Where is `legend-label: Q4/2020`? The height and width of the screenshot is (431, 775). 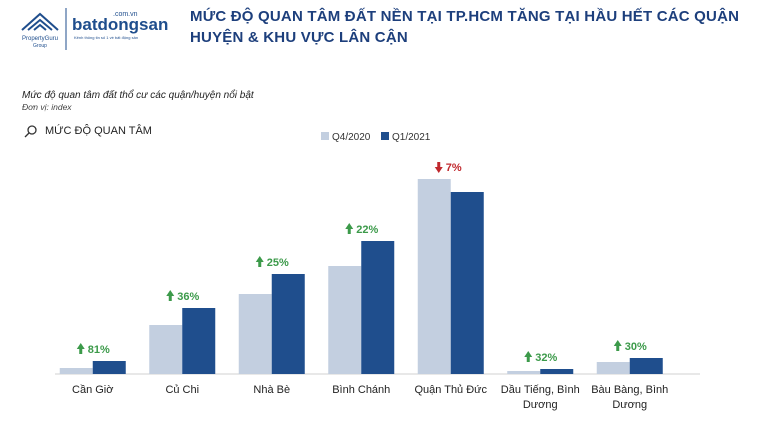
legend-label: Q4/2020 is located at coordinates (351, 137).